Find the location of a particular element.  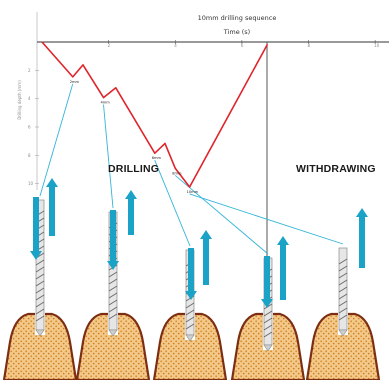

y-tick-label: 6 is located at coordinates (29, 127).